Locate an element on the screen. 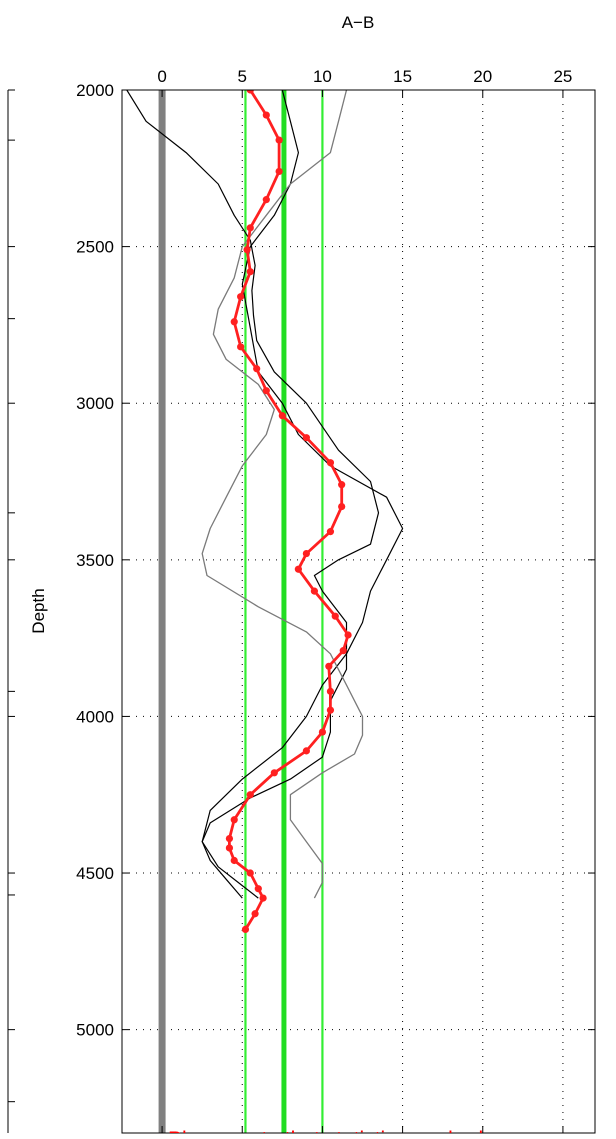  y-axis-label: Depth is located at coordinates (38, 610).